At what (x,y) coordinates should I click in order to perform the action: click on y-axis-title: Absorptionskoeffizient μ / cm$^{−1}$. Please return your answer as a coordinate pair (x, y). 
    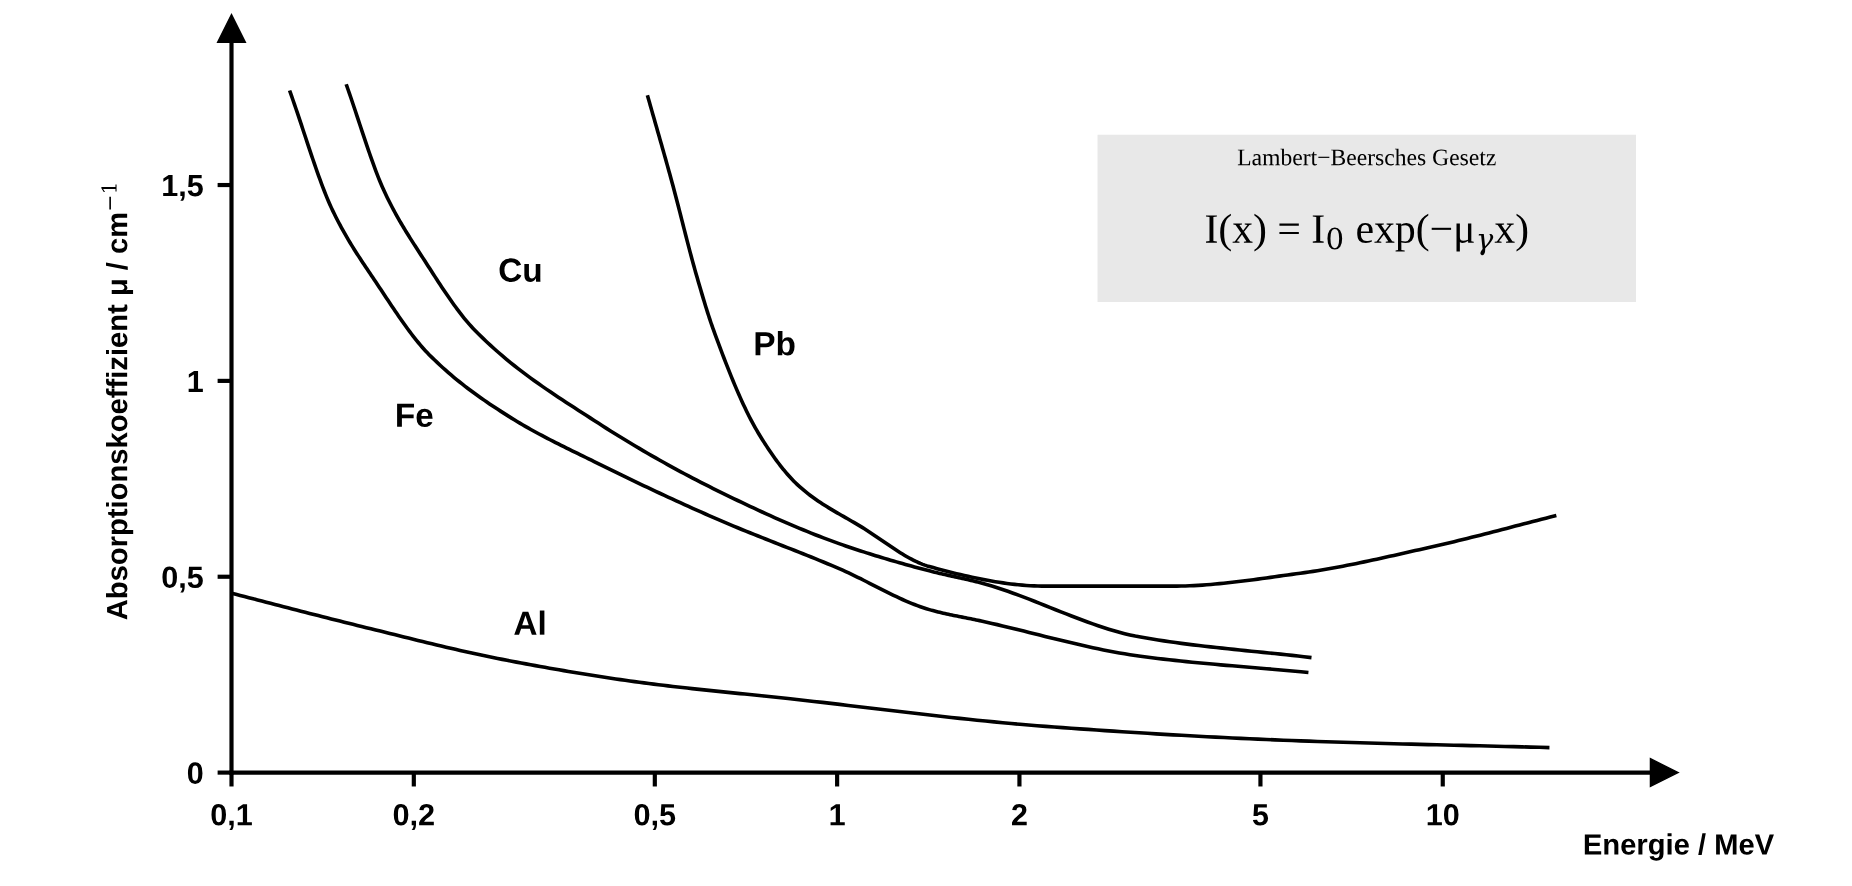
    Looking at the image, I should click on (117, 402).